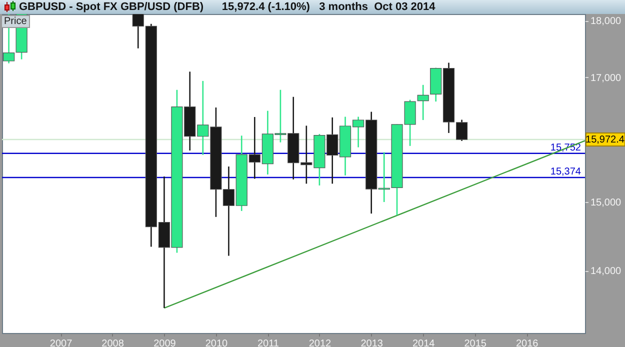 The image size is (625, 347). Describe the element at coordinates (606, 272) in the screenshot. I see `y-tick-label: 14,000` at that location.